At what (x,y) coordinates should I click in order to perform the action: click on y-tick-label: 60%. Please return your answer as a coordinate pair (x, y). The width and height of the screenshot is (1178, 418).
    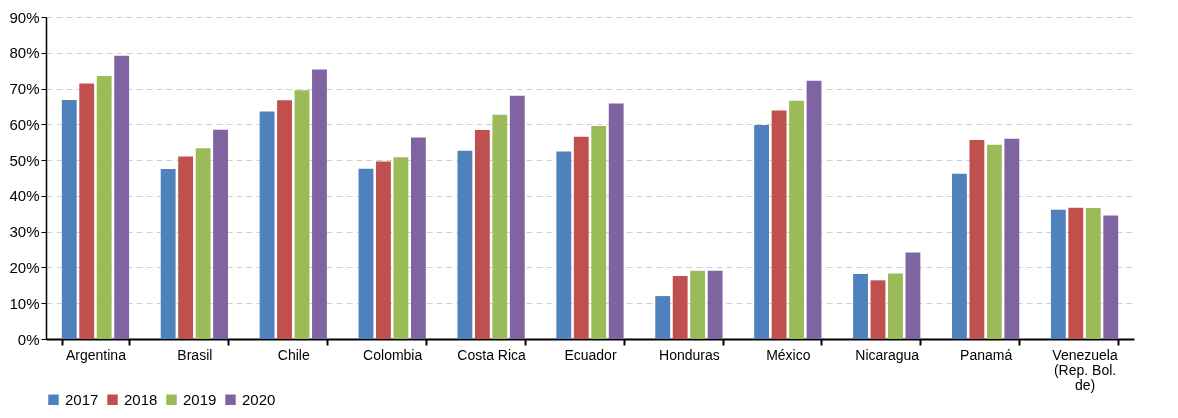
    Looking at the image, I should click on (24, 124).